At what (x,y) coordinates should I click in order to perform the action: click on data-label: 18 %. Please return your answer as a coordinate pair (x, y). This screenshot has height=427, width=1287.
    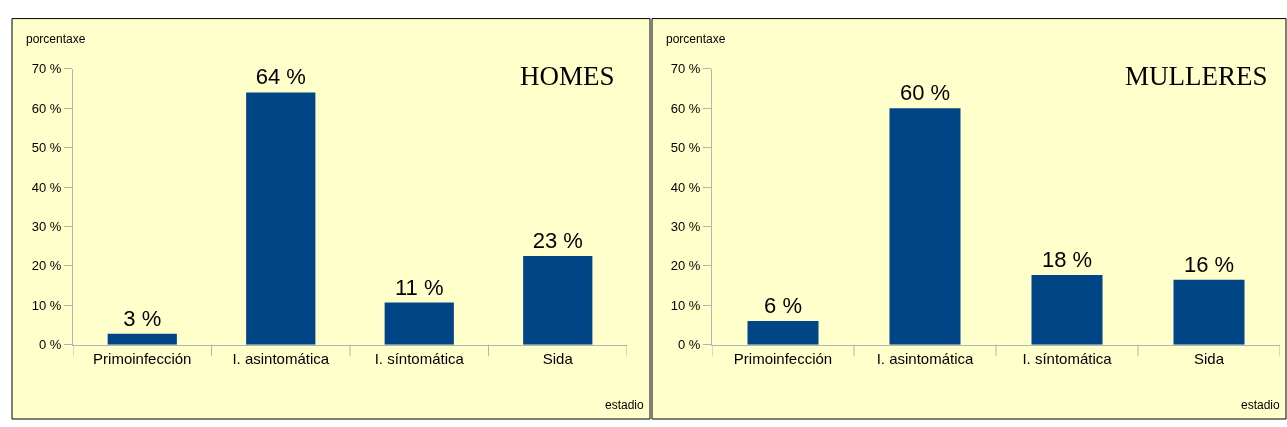
    Looking at the image, I should click on (1067, 259).